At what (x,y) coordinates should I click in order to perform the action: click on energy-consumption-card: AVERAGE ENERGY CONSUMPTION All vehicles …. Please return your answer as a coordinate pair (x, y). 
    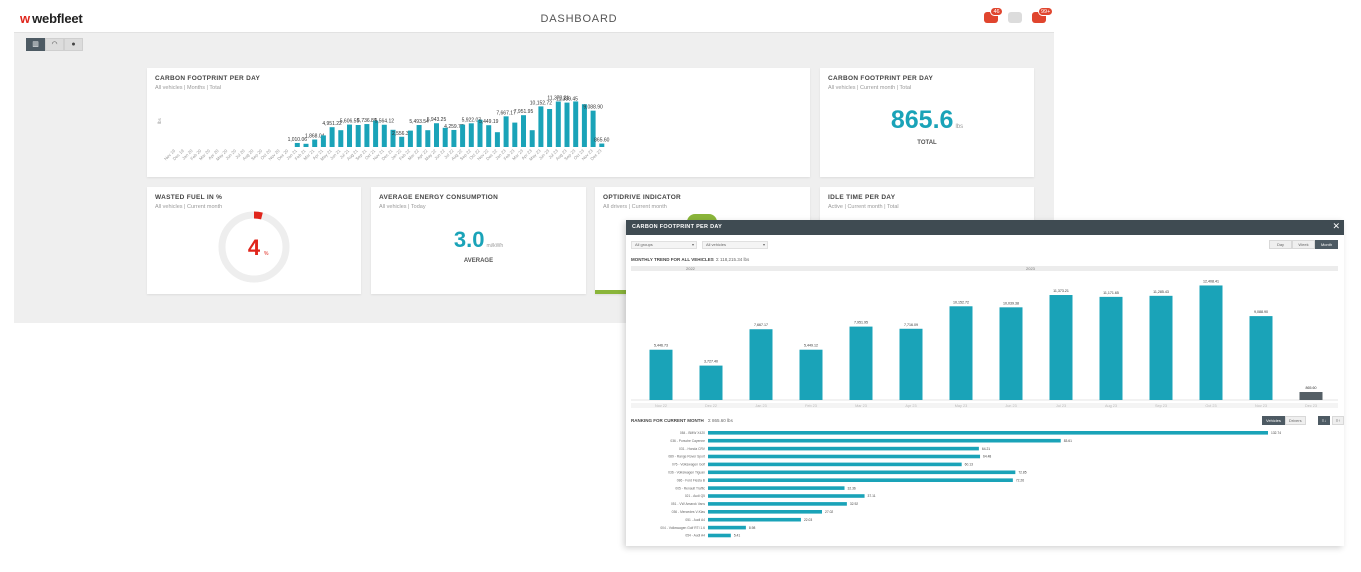
    Looking at the image, I should click on (478, 240).